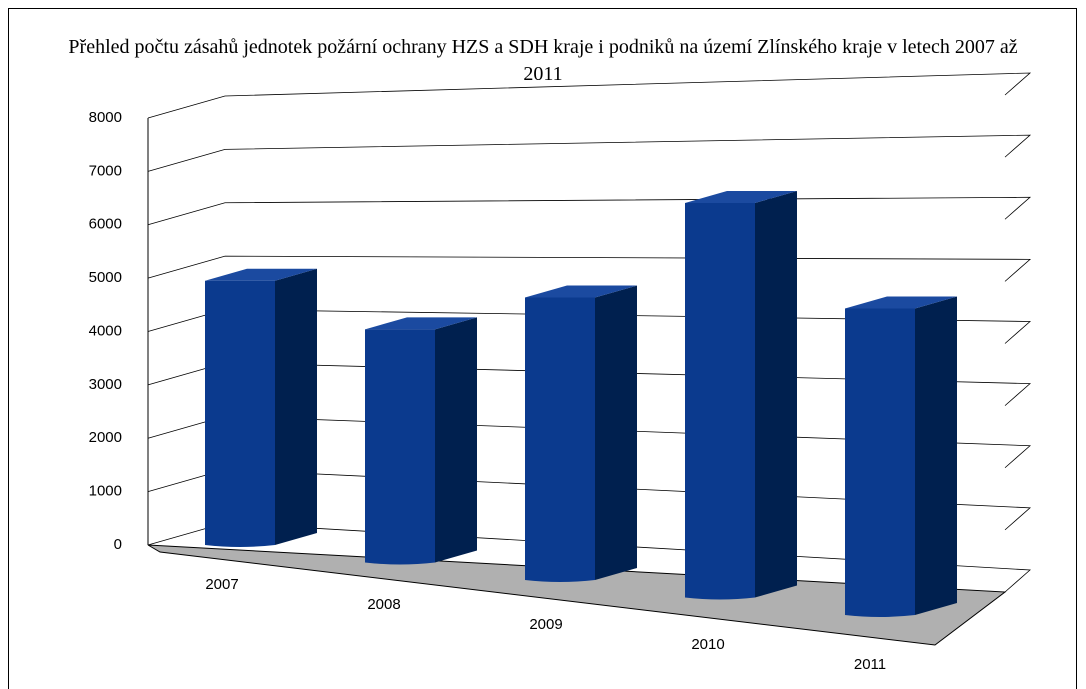 This screenshot has width=1086, height=689. Describe the element at coordinates (105, 170) in the screenshot. I see `y-tick-label: 7000` at that location.